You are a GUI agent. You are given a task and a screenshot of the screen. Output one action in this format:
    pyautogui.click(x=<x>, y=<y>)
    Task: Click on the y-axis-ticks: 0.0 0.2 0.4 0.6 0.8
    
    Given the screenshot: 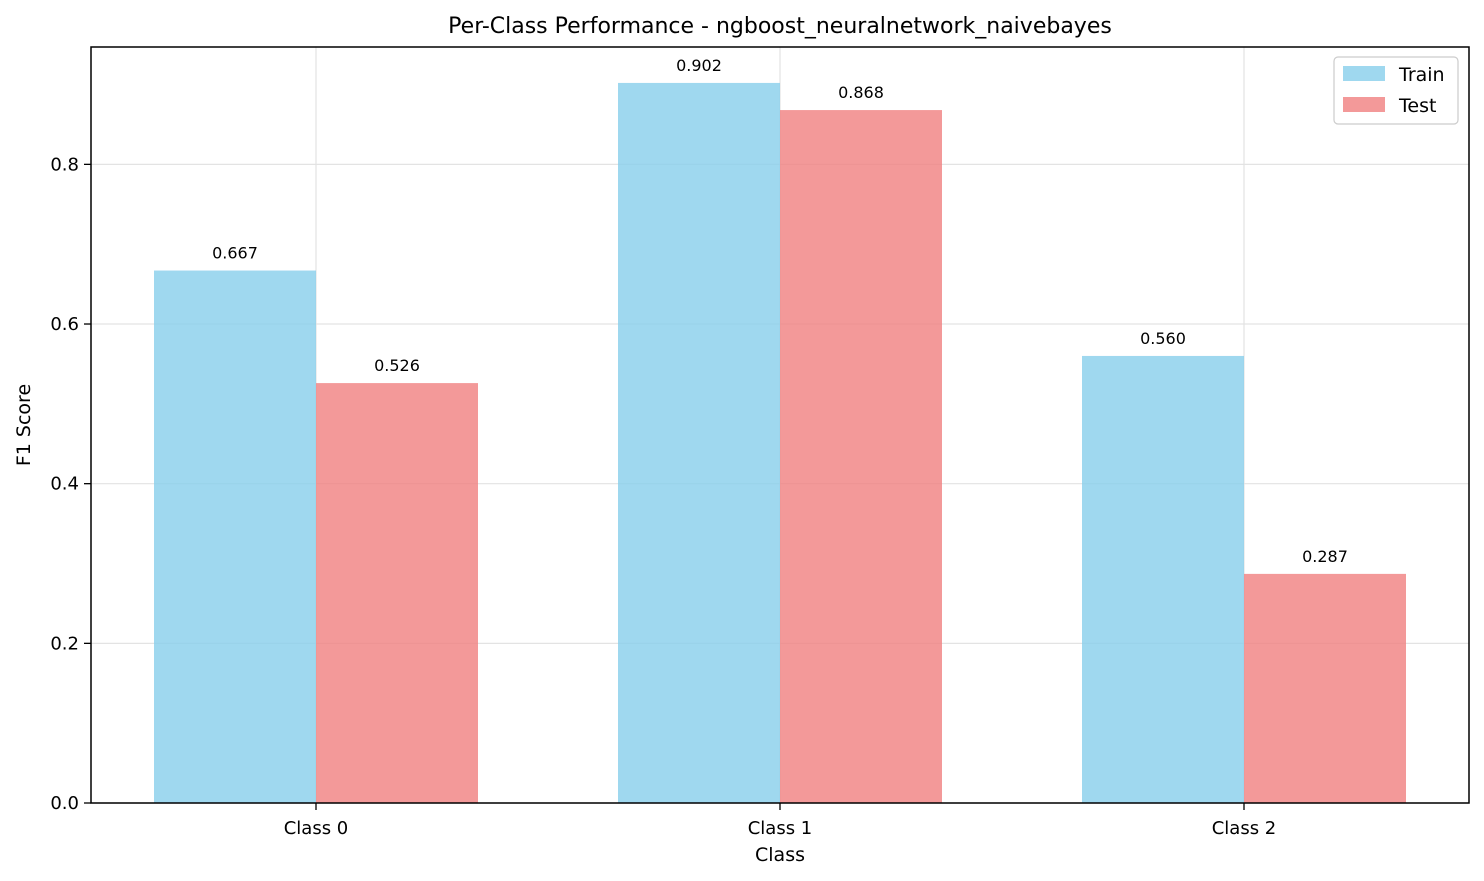 What is the action you would take?
    pyautogui.click(x=70, y=484)
    